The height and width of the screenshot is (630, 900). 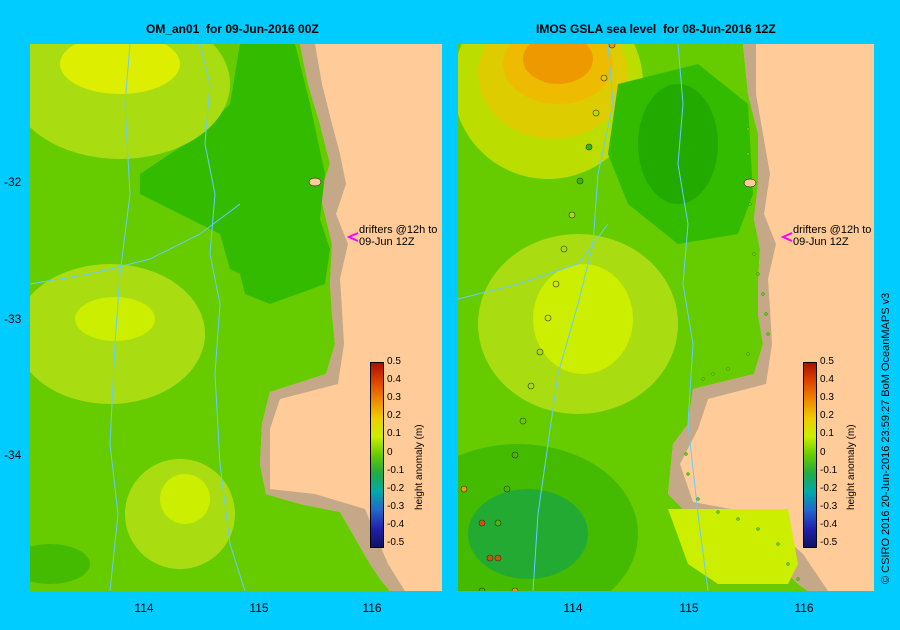 I want to click on positive-anomaly-region, so click(x=733, y=546).